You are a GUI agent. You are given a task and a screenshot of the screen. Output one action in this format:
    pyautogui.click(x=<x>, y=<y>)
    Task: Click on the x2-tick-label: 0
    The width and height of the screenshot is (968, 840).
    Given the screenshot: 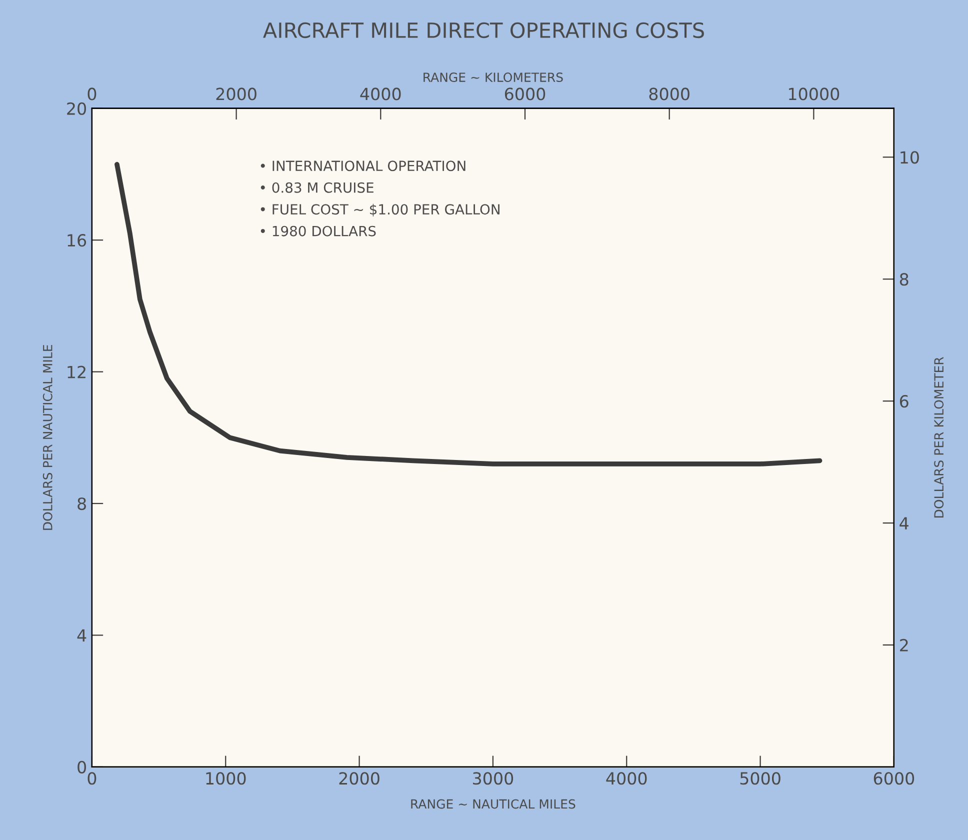 What is the action you would take?
    pyautogui.click(x=92, y=94)
    